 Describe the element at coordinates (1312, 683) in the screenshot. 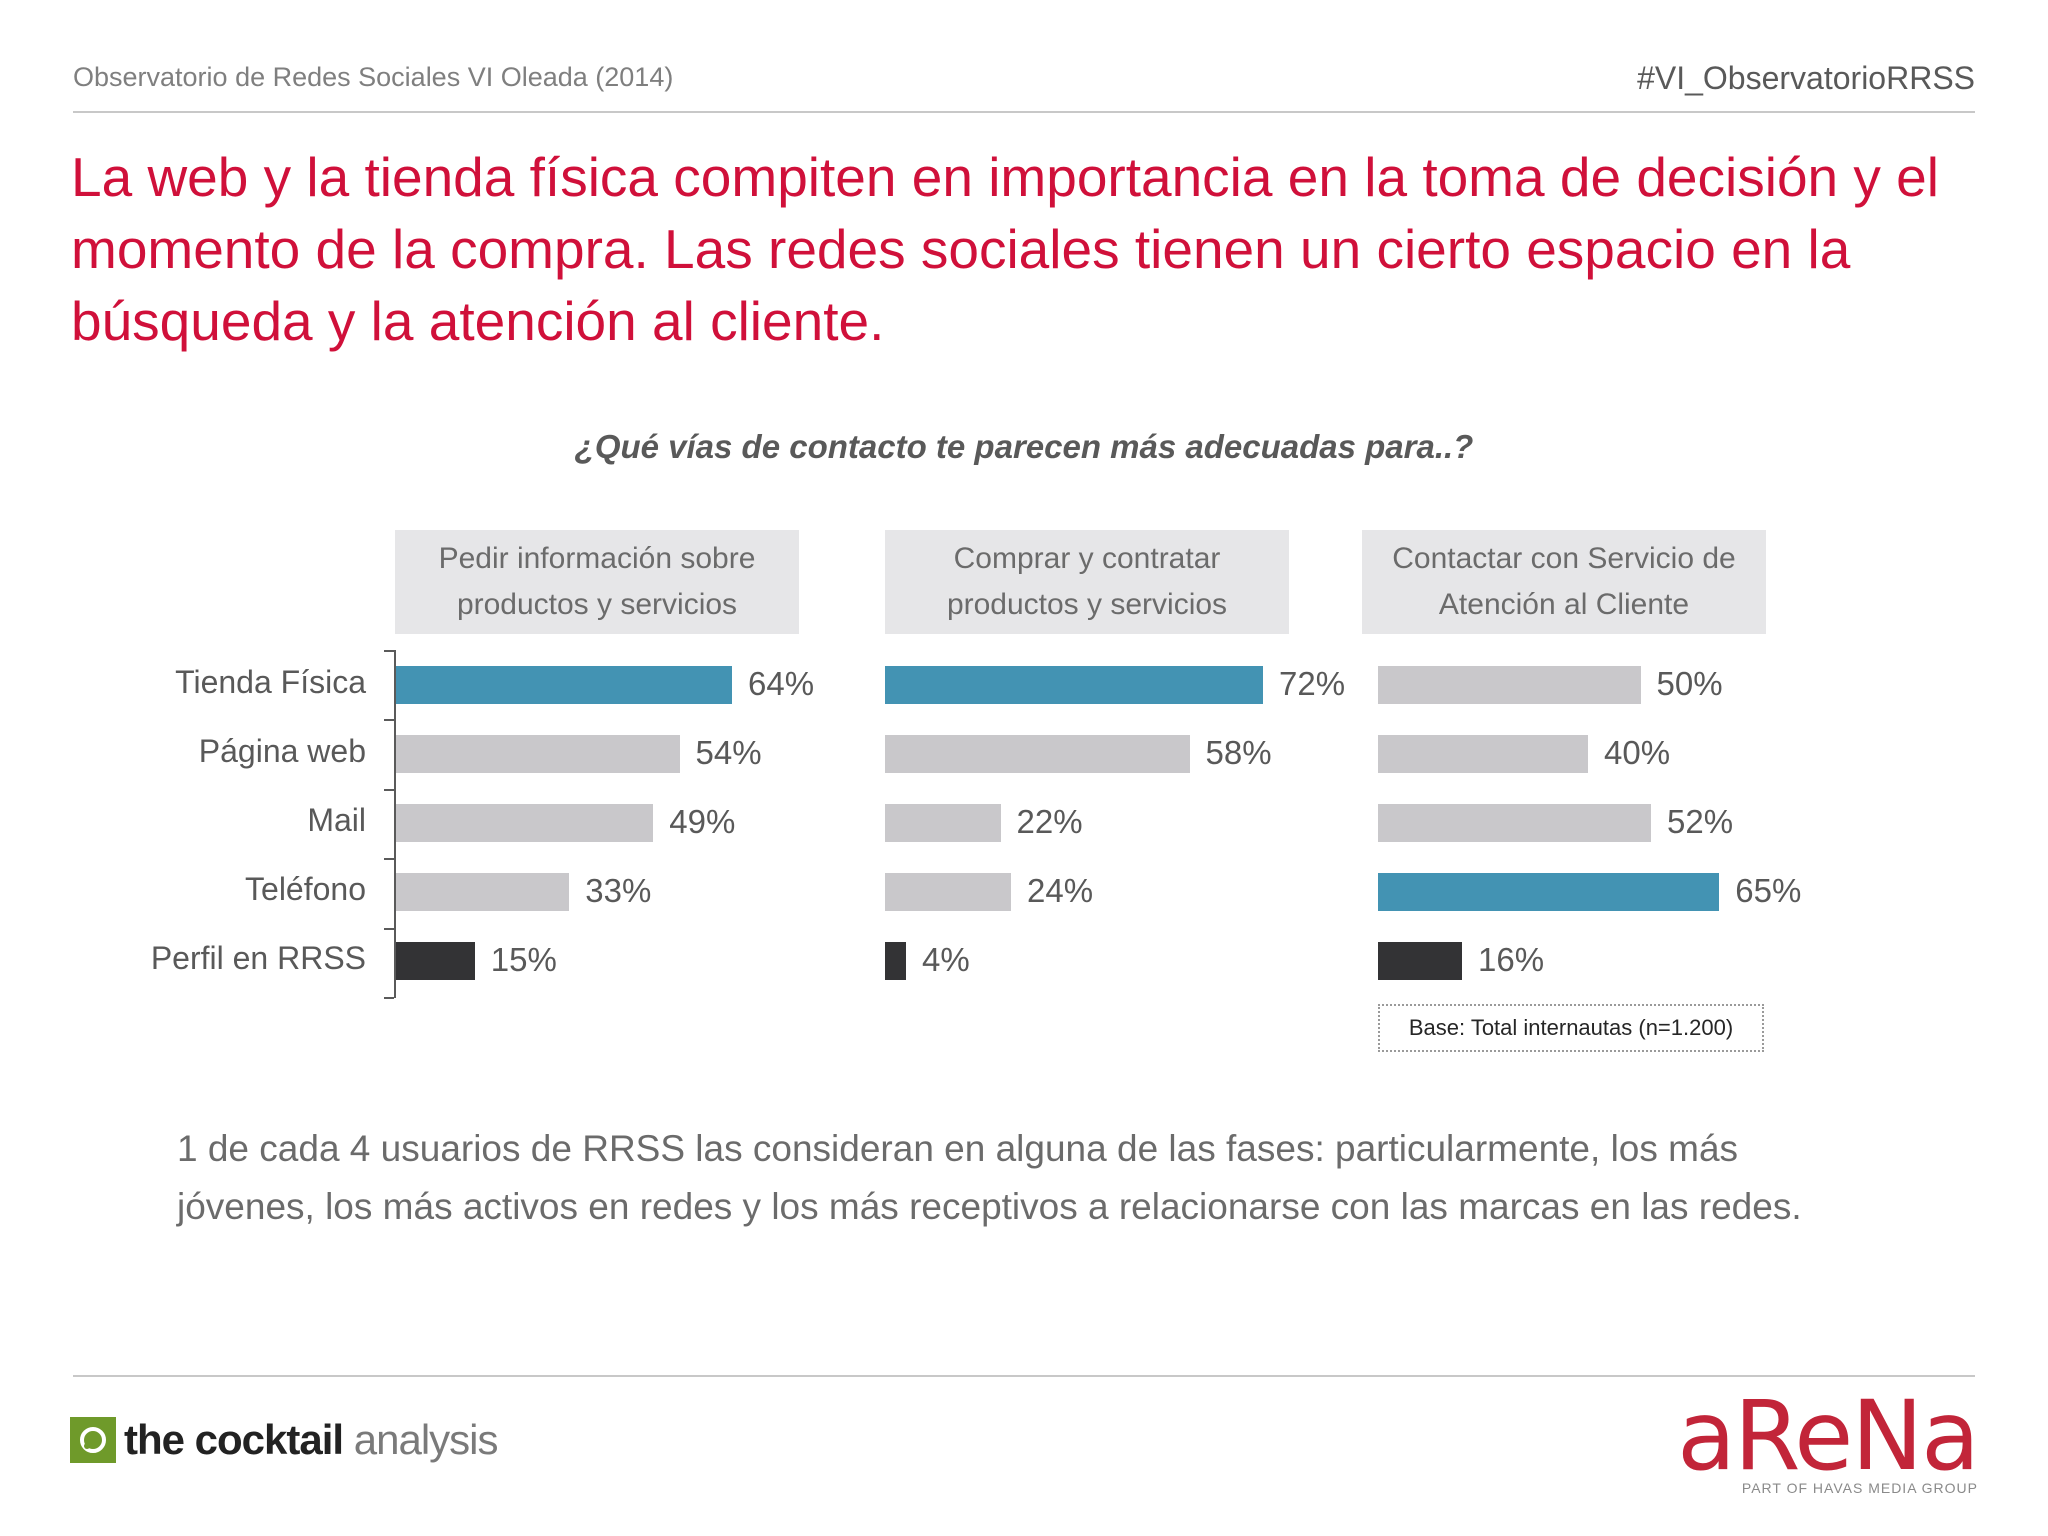

I see `data-label: 72%` at that location.